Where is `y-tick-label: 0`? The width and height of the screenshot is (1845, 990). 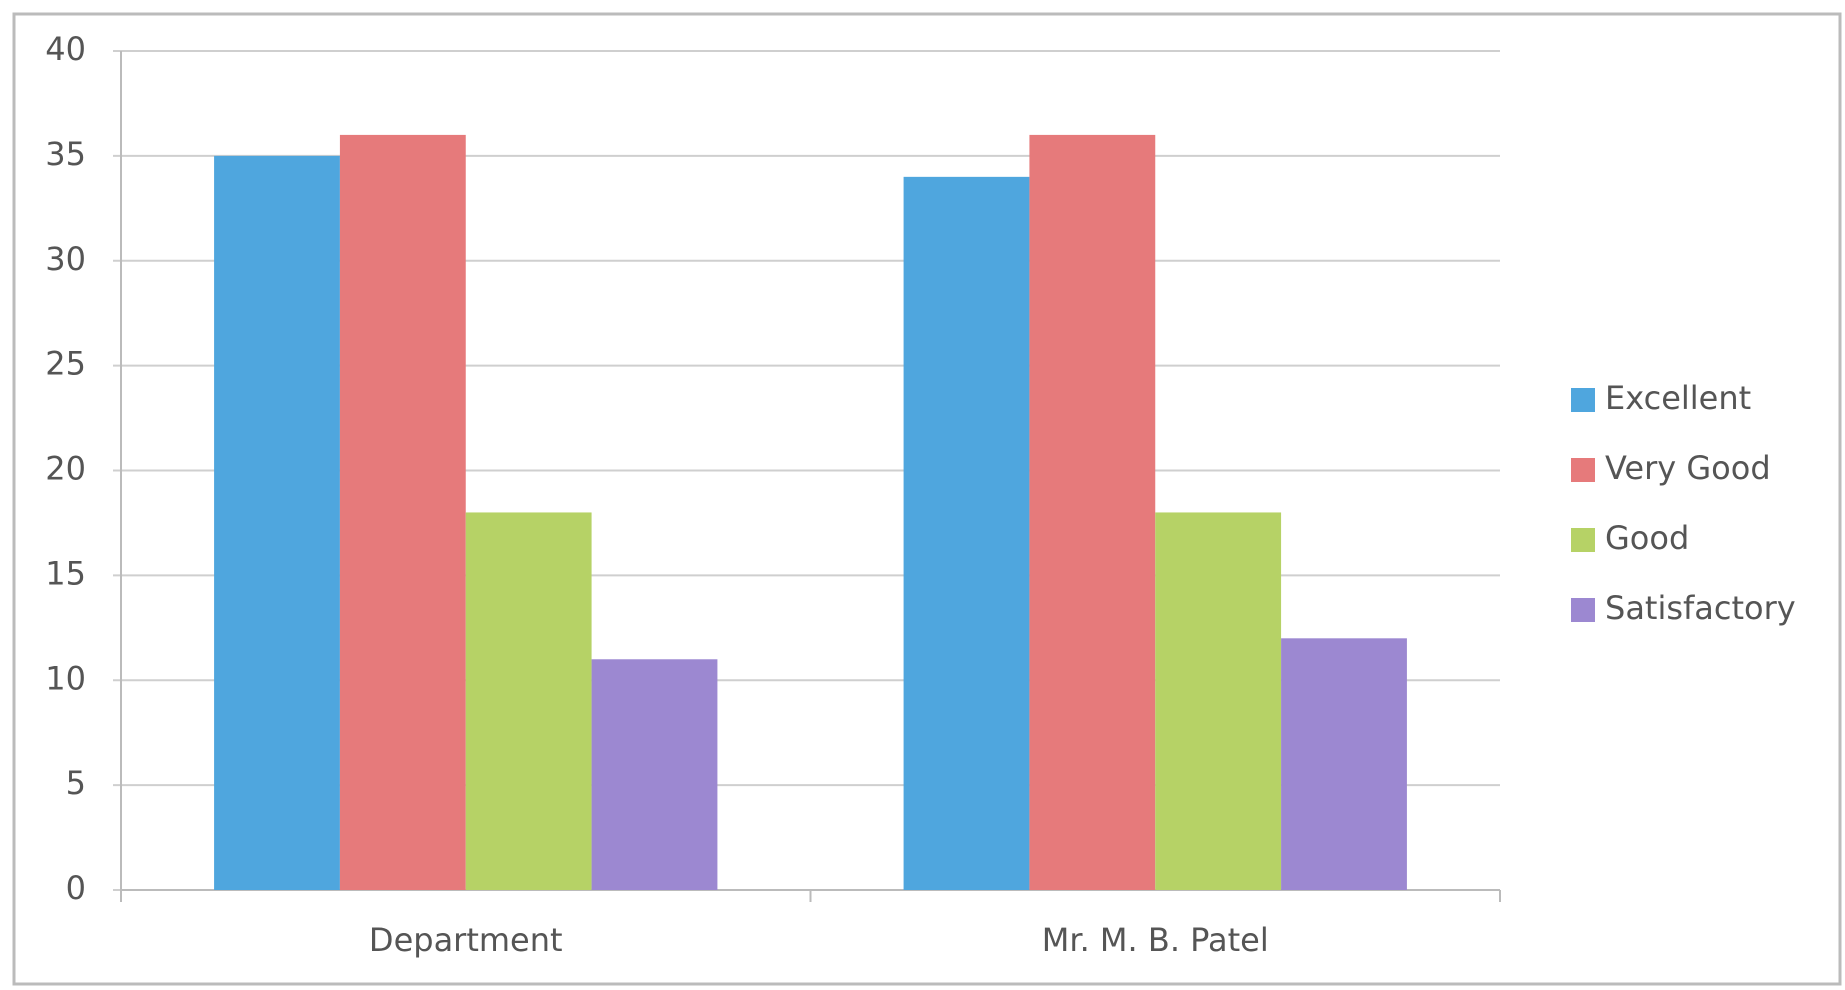 y-tick-label: 0 is located at coordinates (76, 888).